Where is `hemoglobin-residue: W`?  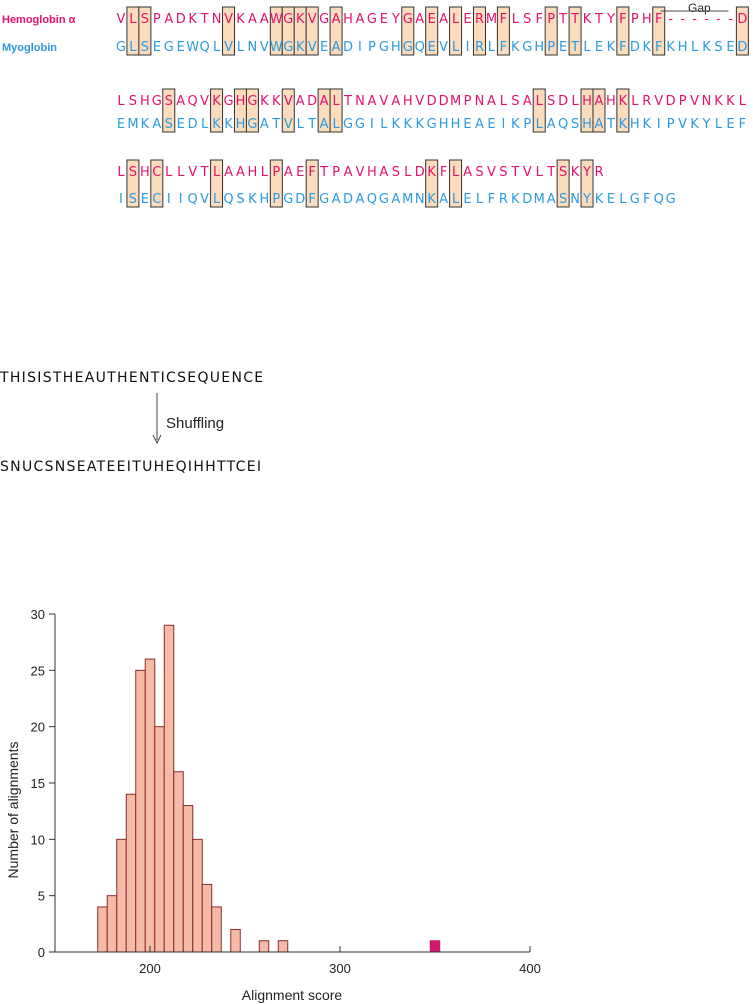
hemoglobin-residue: W is located at coordinates (276, 19).